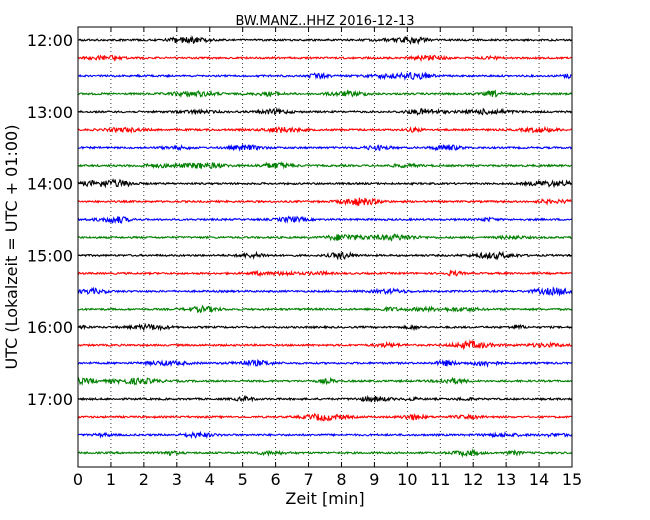 The image size is (650, 520). Describe the element at coordinates (50, 184) in the screenshot. I see `y-tick-label: 14:00` at that location.